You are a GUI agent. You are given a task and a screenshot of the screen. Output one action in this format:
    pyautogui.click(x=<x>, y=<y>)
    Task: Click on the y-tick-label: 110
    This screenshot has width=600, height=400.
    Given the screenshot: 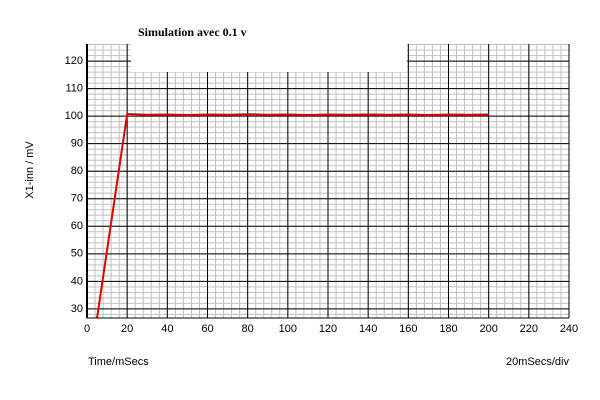 What is the action you would take?
    pyautogui.click(x=74, y=89)
    